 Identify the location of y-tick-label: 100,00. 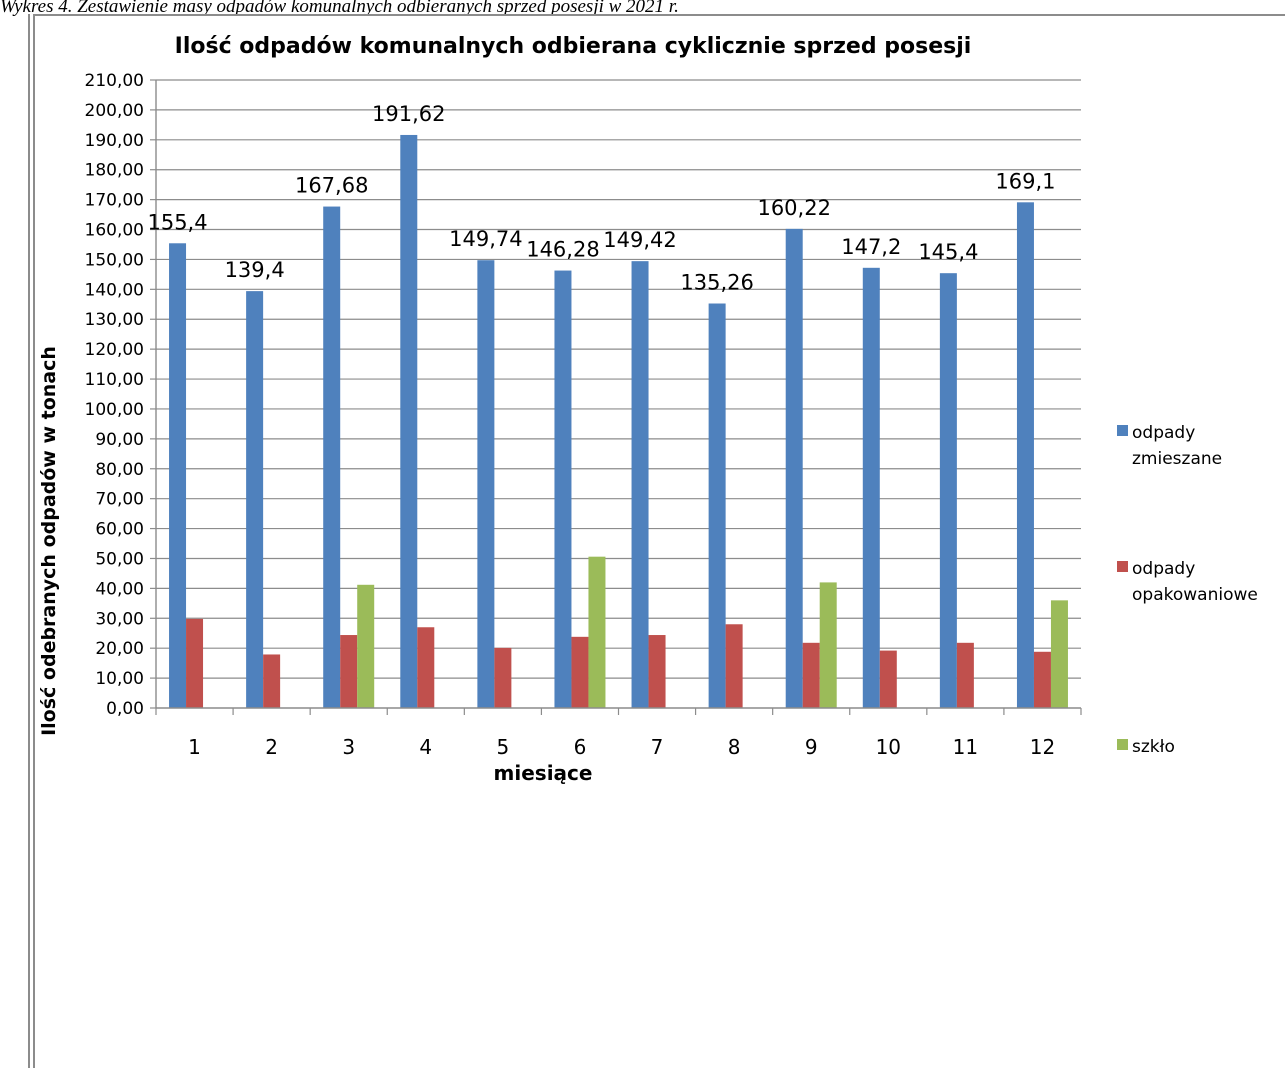
(114, 410).